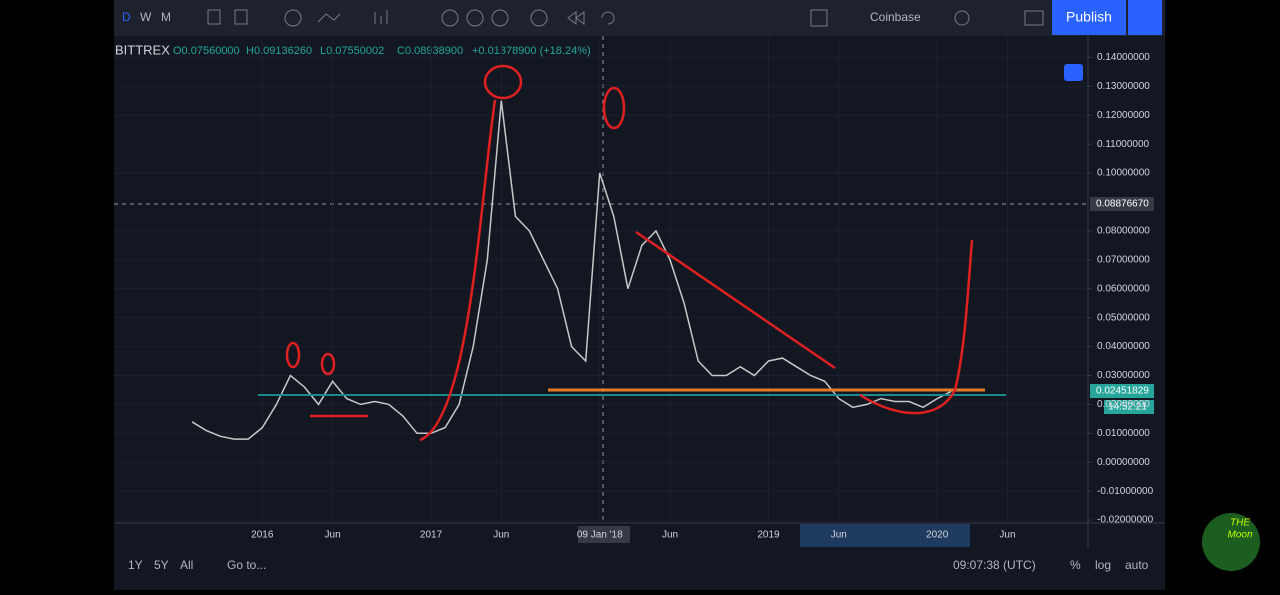  I want to click on range: All, so click(186, 565).